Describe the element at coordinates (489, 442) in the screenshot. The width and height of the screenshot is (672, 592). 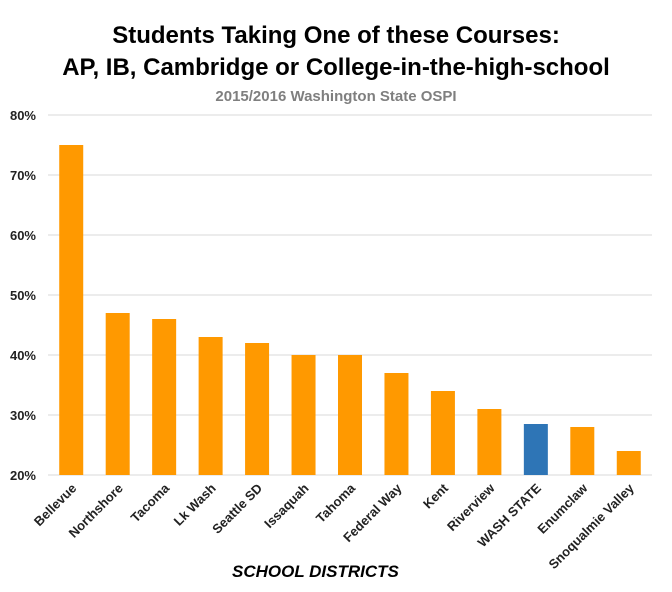
I see `bar-riverview` at that location.